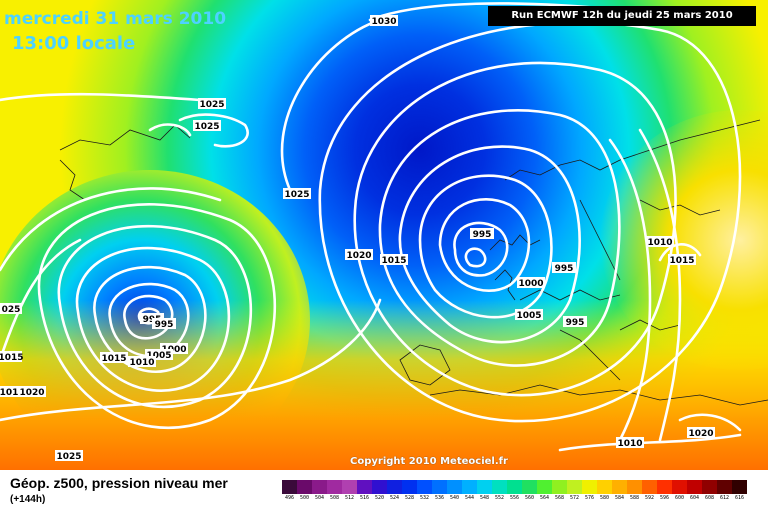 The image size is (768, 512). I want to click on color-scale-label: 528, so click(409, 498).